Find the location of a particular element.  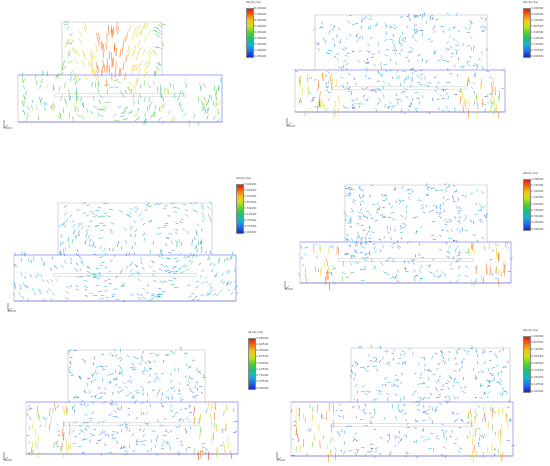

legend-tick-label: 3.00000 is located at coordinates (250, 183).